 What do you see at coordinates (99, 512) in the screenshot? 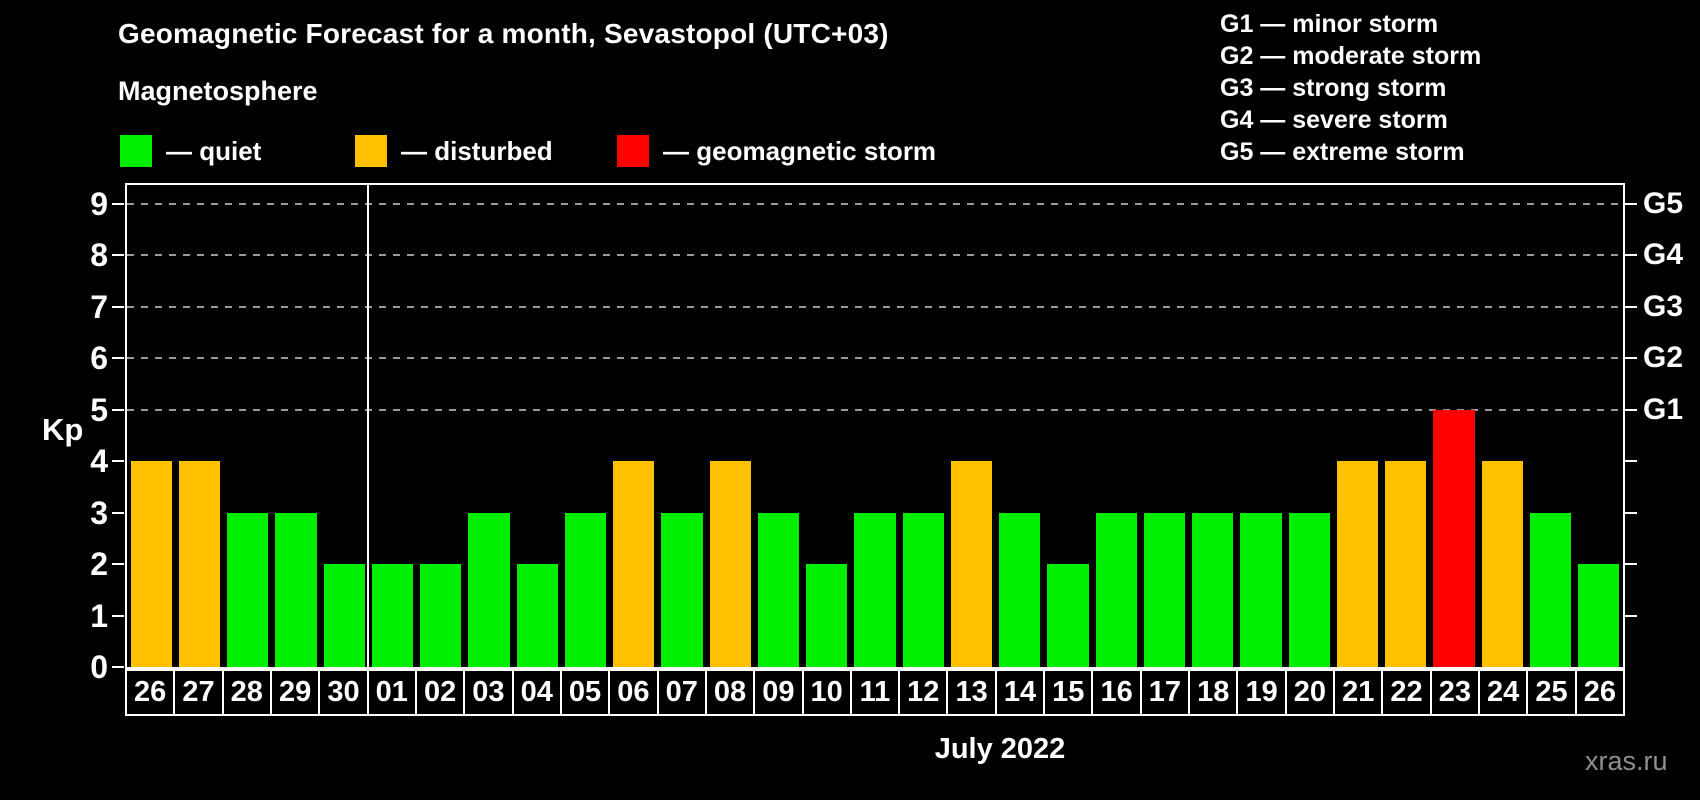
I see `y-axis-tick-label: 3` at bounding box center [99, 512].